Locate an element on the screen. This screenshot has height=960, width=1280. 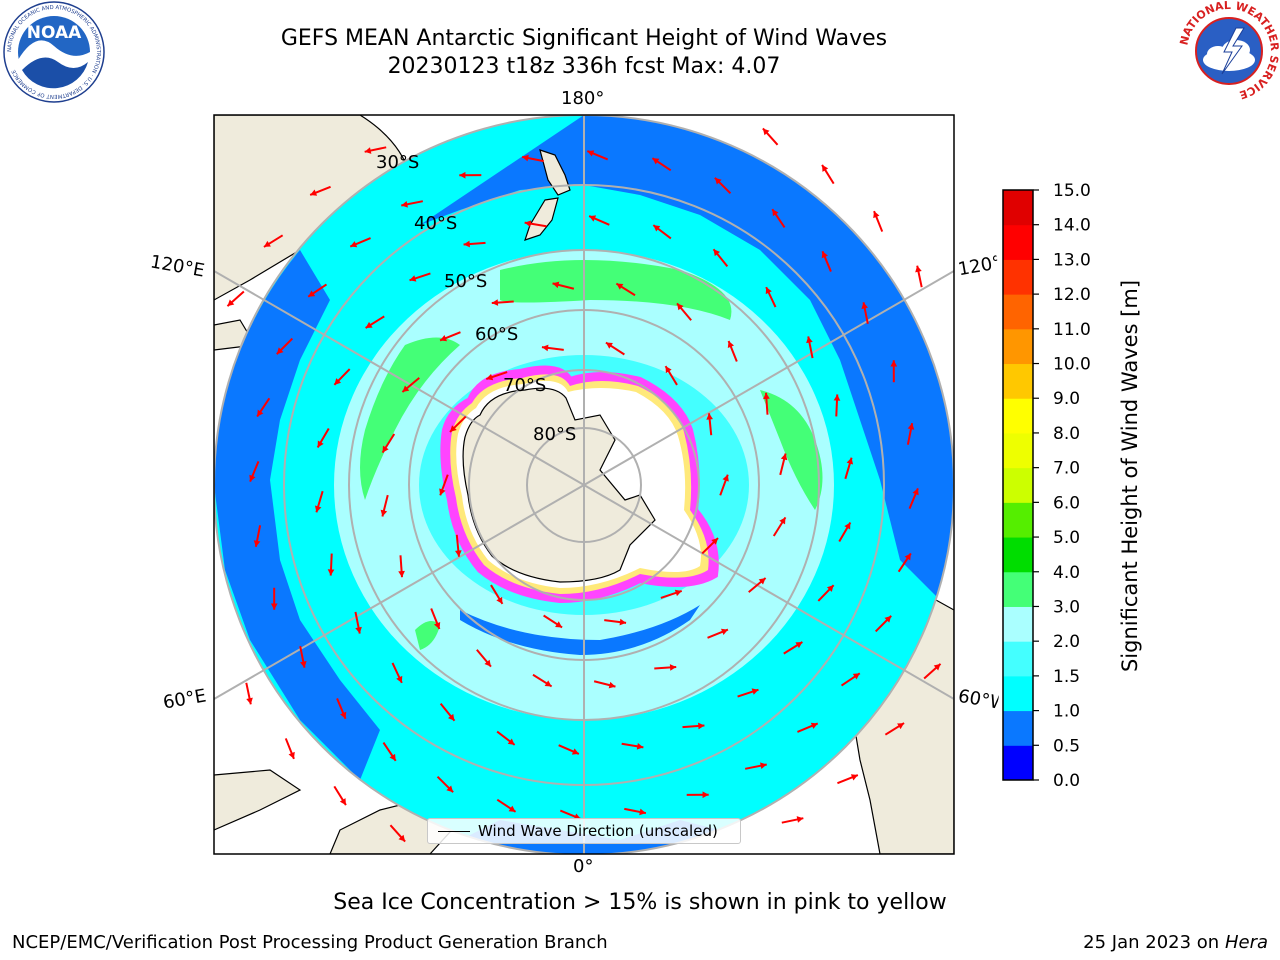
antarctica is located at coordinates (579, 484).